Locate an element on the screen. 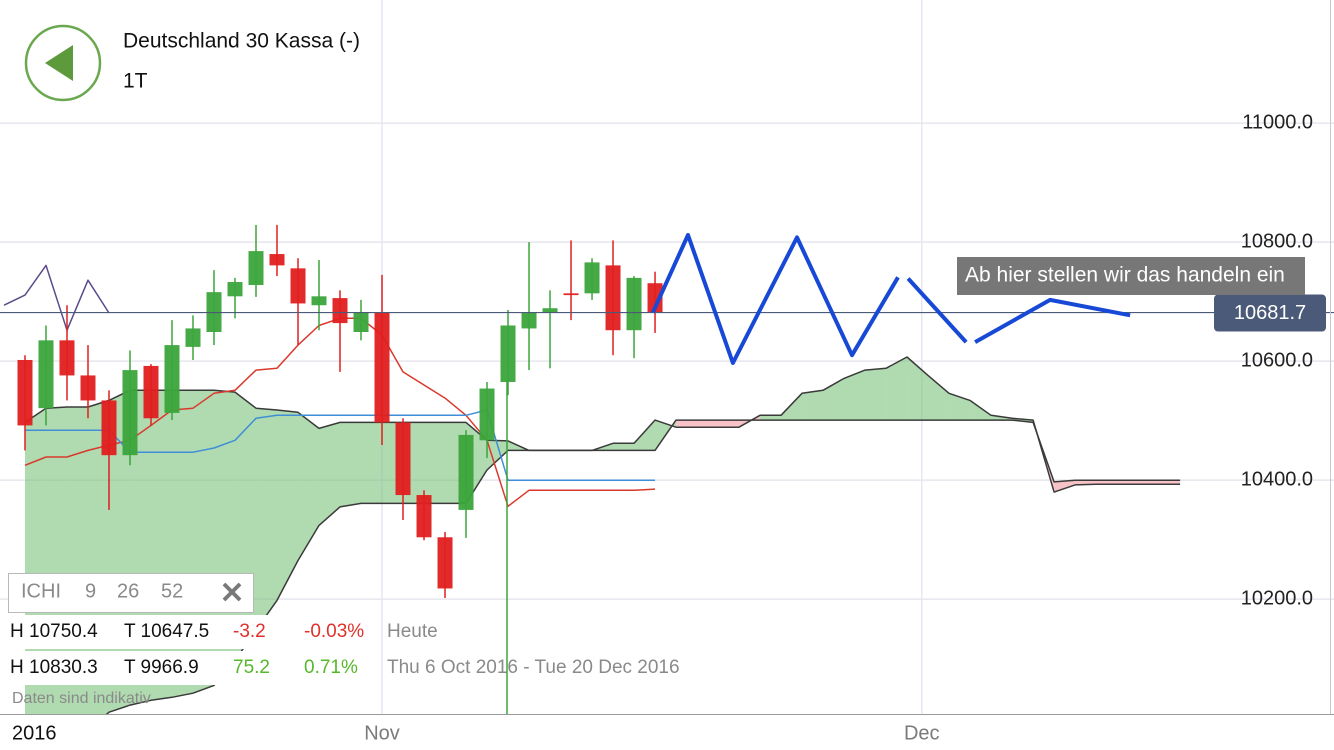  chart-title: Deutschland 30 Kassa (-) is located at coordinates (241, 41).